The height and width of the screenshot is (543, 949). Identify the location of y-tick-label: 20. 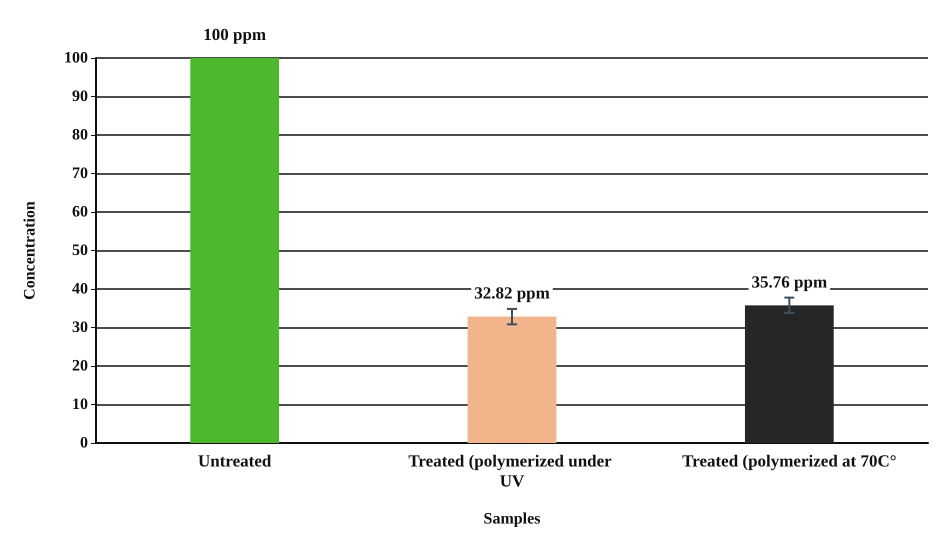
(80, 366).